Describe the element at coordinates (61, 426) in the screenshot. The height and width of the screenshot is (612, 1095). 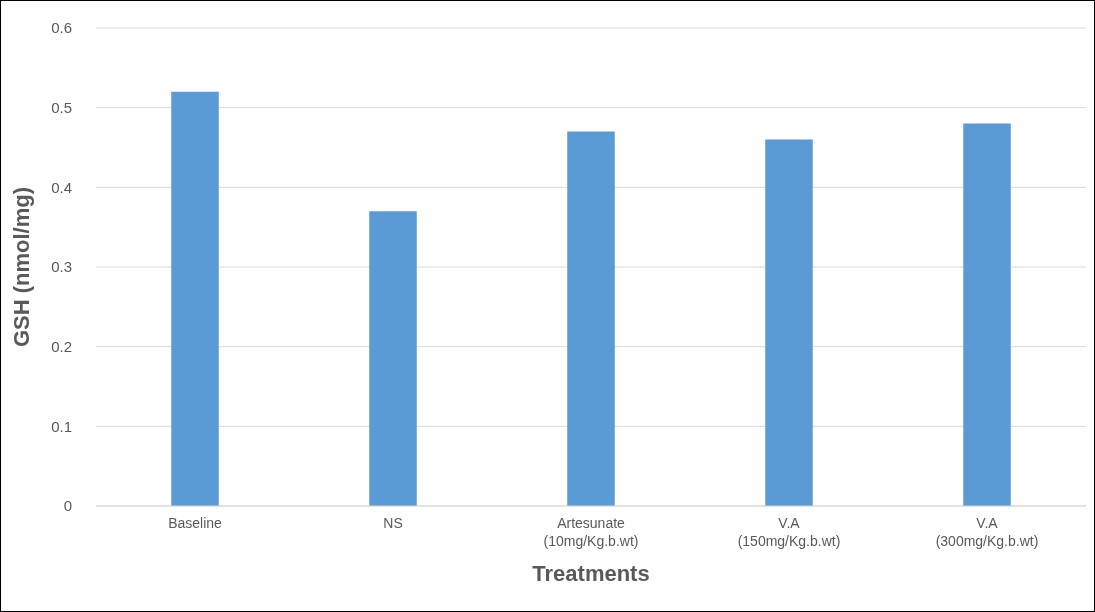
I see `y-tick-label: 0.1` at that location.